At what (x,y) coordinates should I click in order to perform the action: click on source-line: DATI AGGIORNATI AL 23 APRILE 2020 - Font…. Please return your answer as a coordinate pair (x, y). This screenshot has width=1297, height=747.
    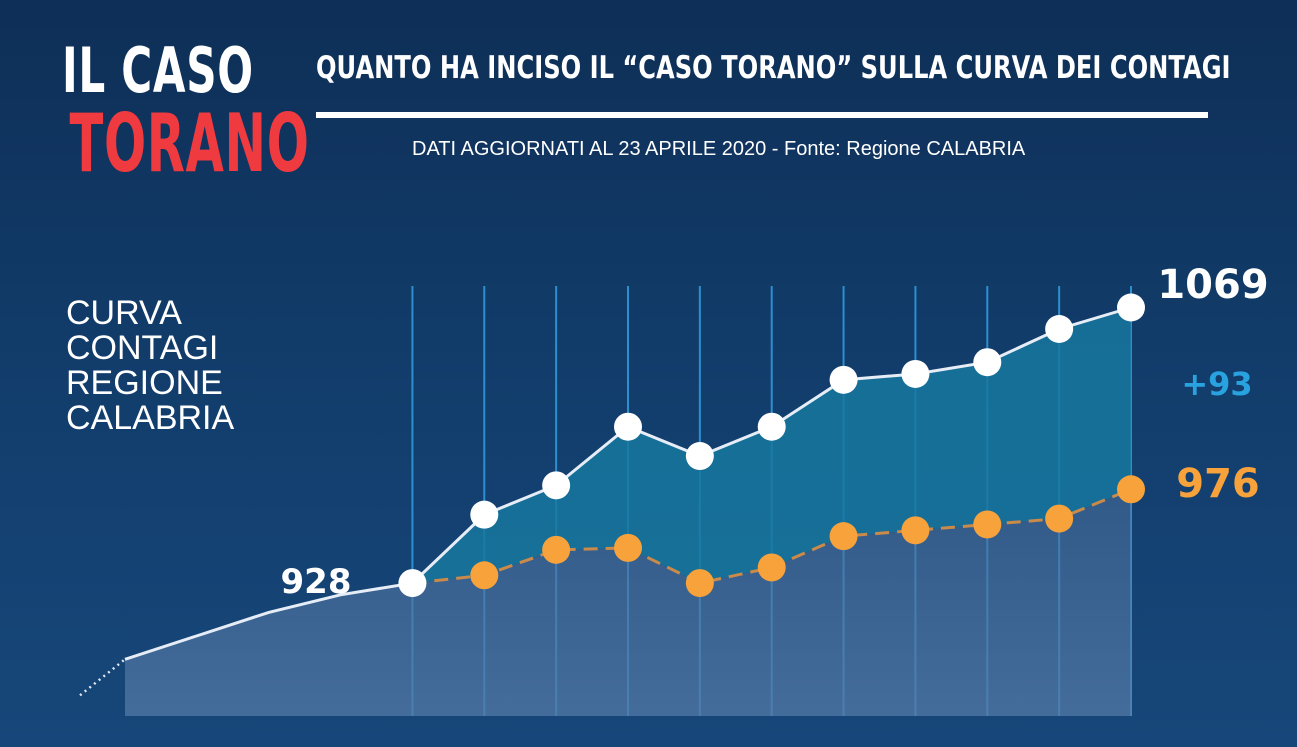
    Looking at the image, I should click on (719, 149).